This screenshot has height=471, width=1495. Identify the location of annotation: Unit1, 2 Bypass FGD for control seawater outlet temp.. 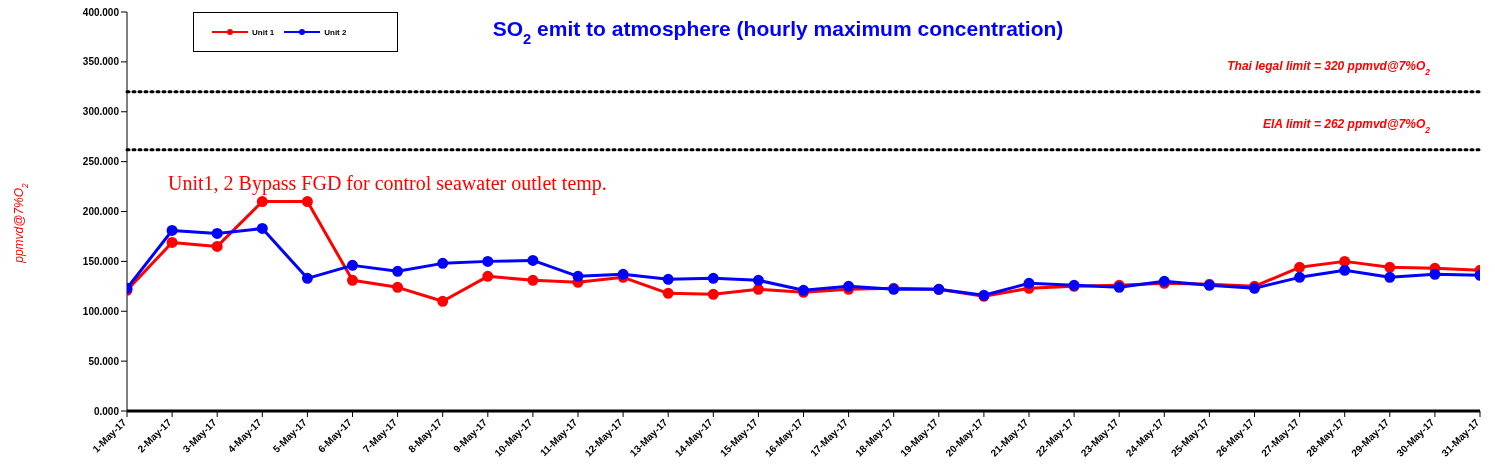
(387, 183).